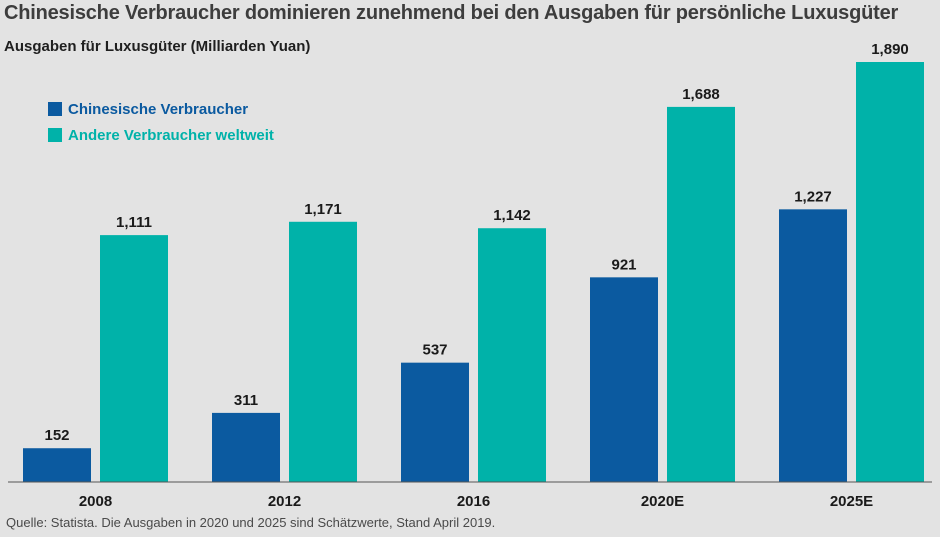  What do you see at coordinates (473, 501) in the screenshot?
I see `x-tick-2016: 2016` at bounding box center [473, 501].